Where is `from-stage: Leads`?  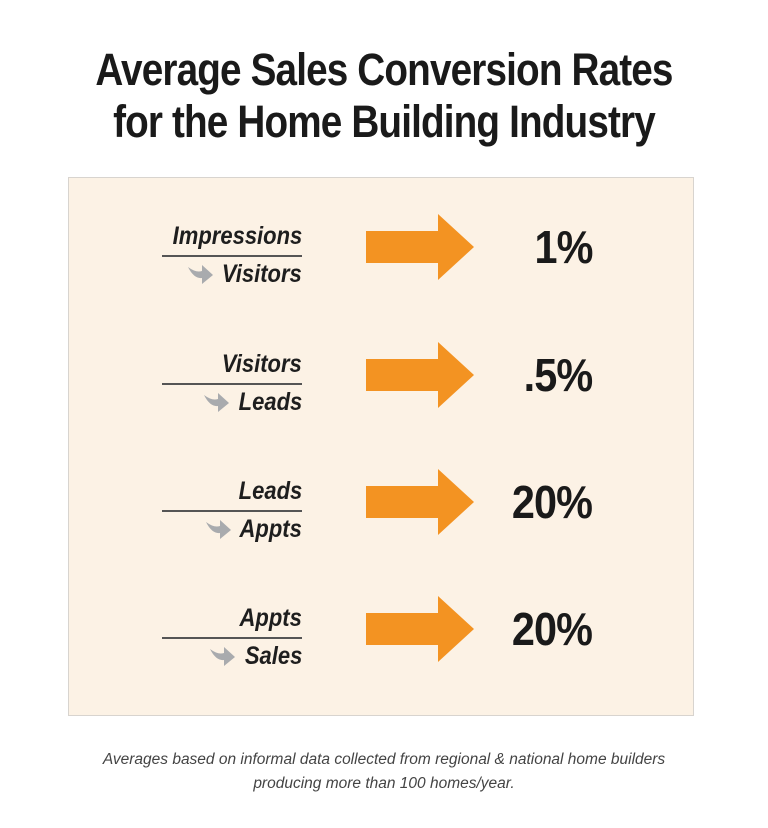 from-stage: Leads is located at coordinates (270, 491).